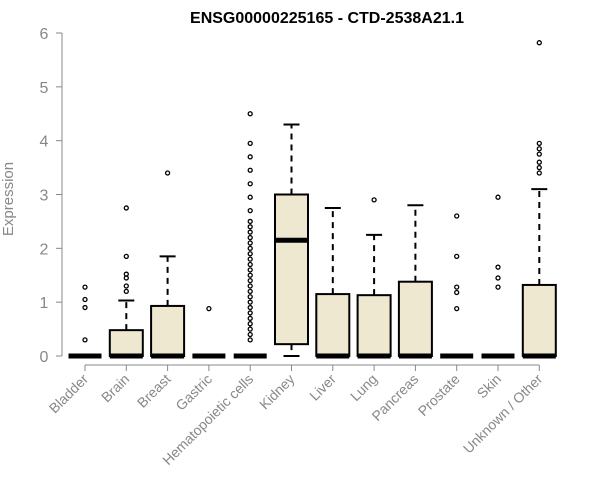 Image resolution: width=600 pixels, height=500 pixels. Describe the element at coordinates (363, 387) in the screenshot. I see `x-tick-label: Lung` at that location.